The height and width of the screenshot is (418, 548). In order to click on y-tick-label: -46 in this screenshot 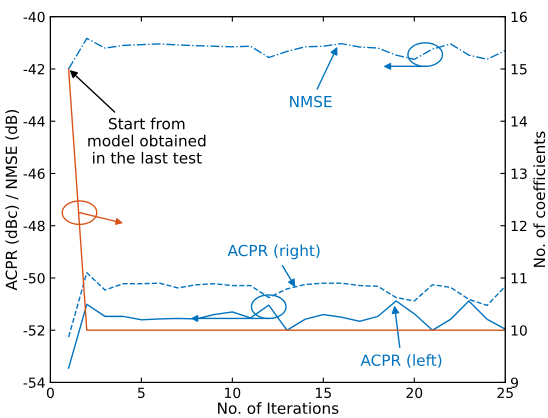, I will do `click(34, 173)`.